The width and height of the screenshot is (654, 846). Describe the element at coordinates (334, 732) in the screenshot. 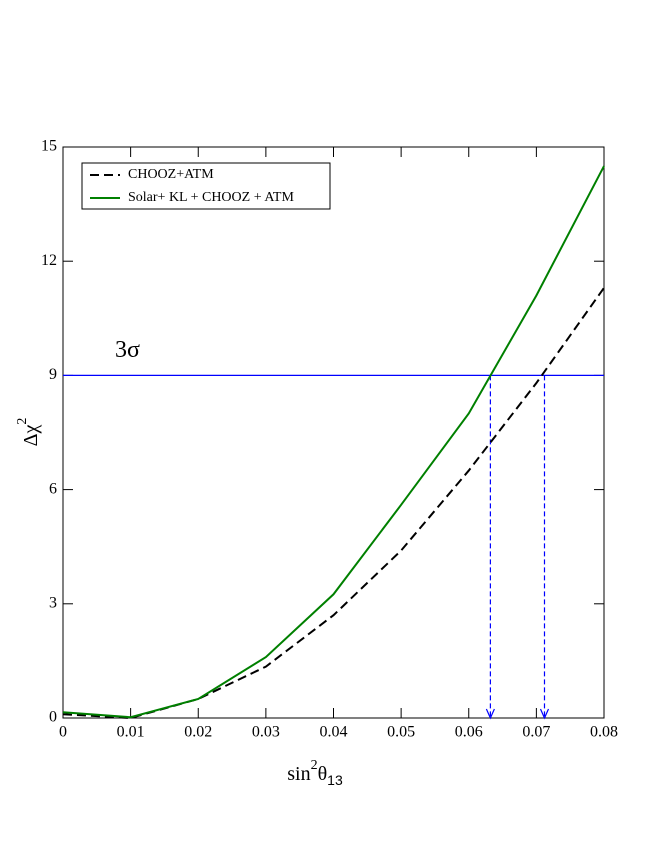

I see `x-tick-label: 0.04` at that location.